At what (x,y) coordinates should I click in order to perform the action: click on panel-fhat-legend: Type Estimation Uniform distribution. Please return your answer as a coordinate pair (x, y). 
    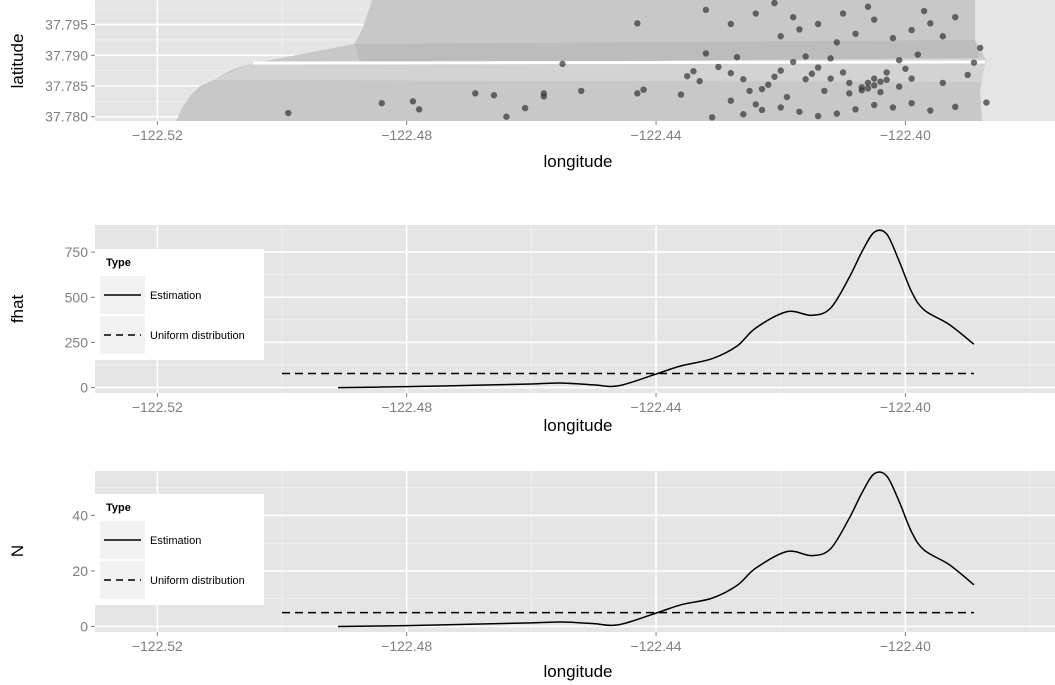
    Looking at the image, I should click on (179, 304).